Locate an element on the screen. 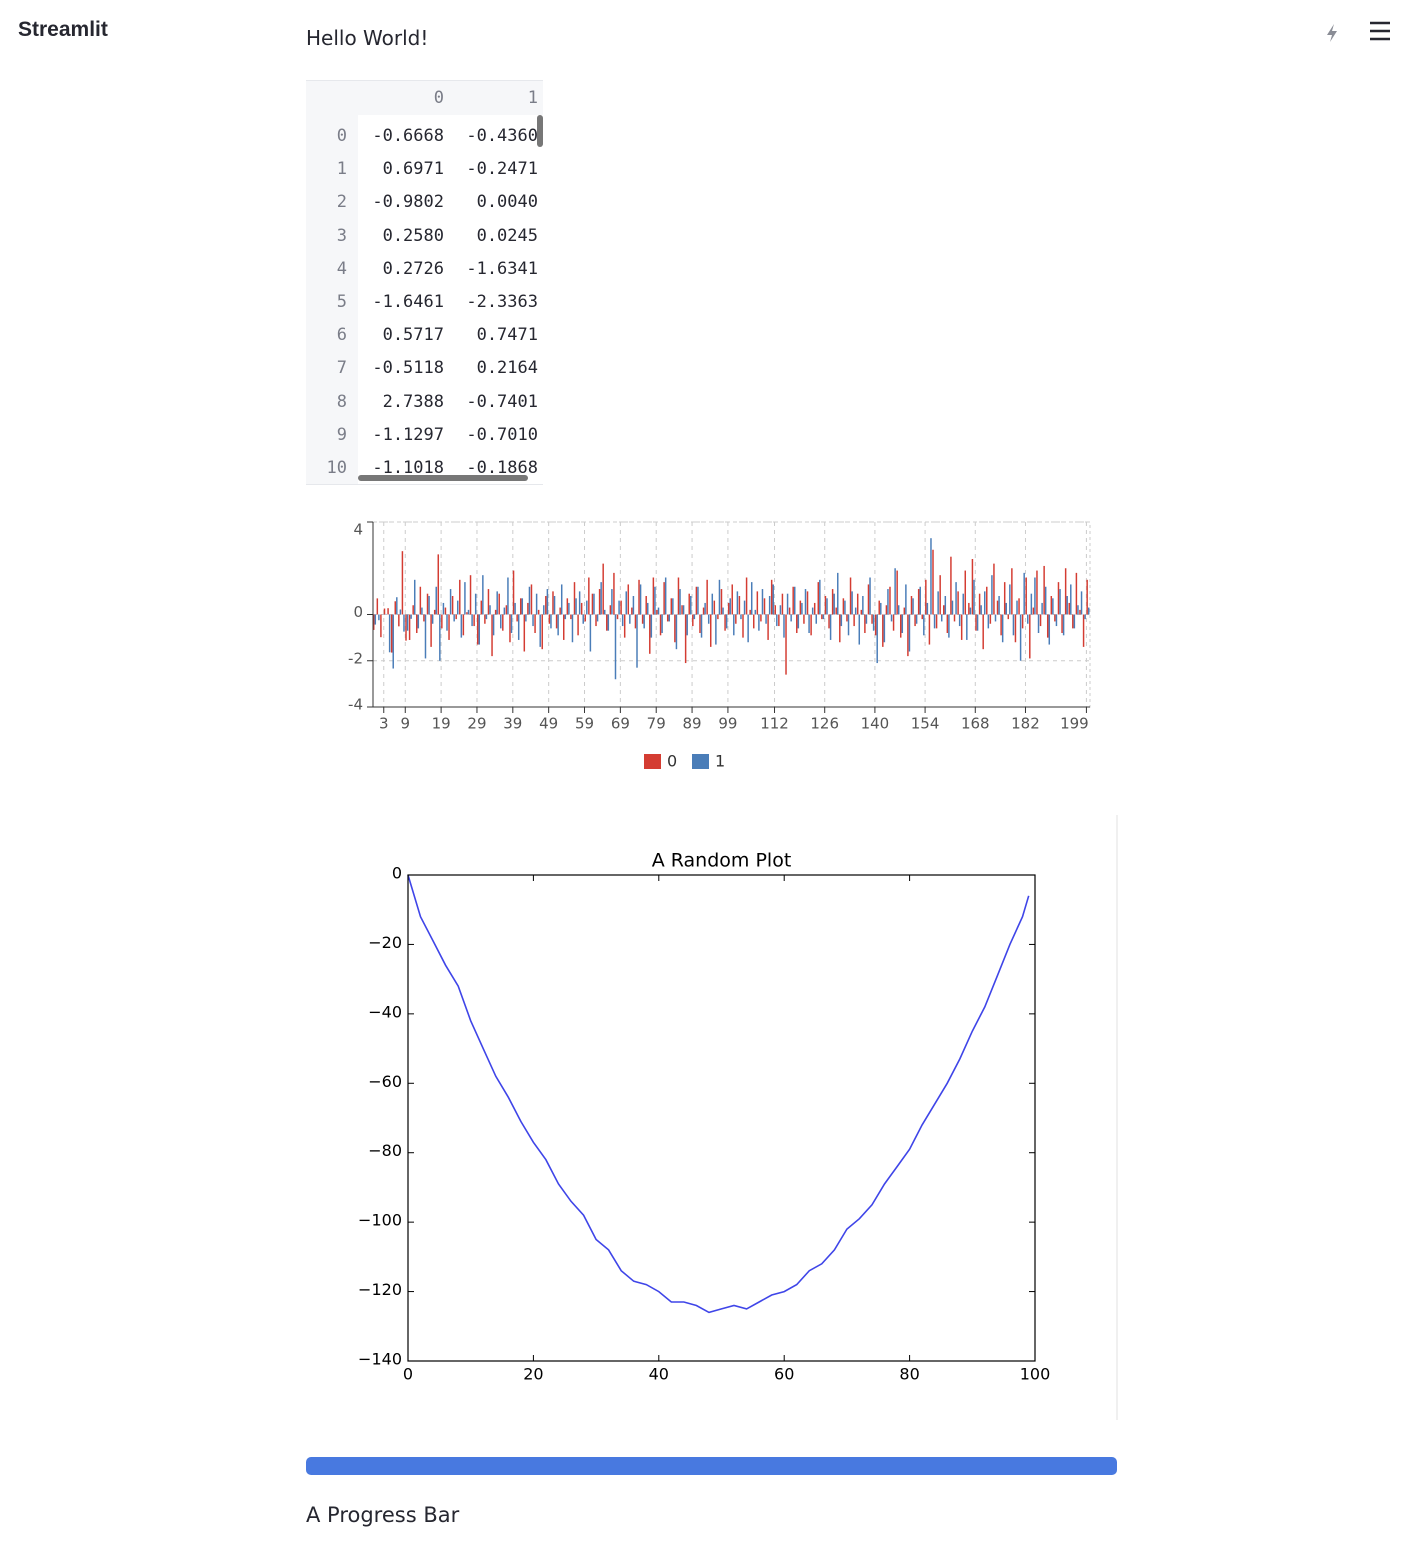 This screenshot has width=1422, height=1544. cell: 0.6971 is located at coordinates (413, 169).